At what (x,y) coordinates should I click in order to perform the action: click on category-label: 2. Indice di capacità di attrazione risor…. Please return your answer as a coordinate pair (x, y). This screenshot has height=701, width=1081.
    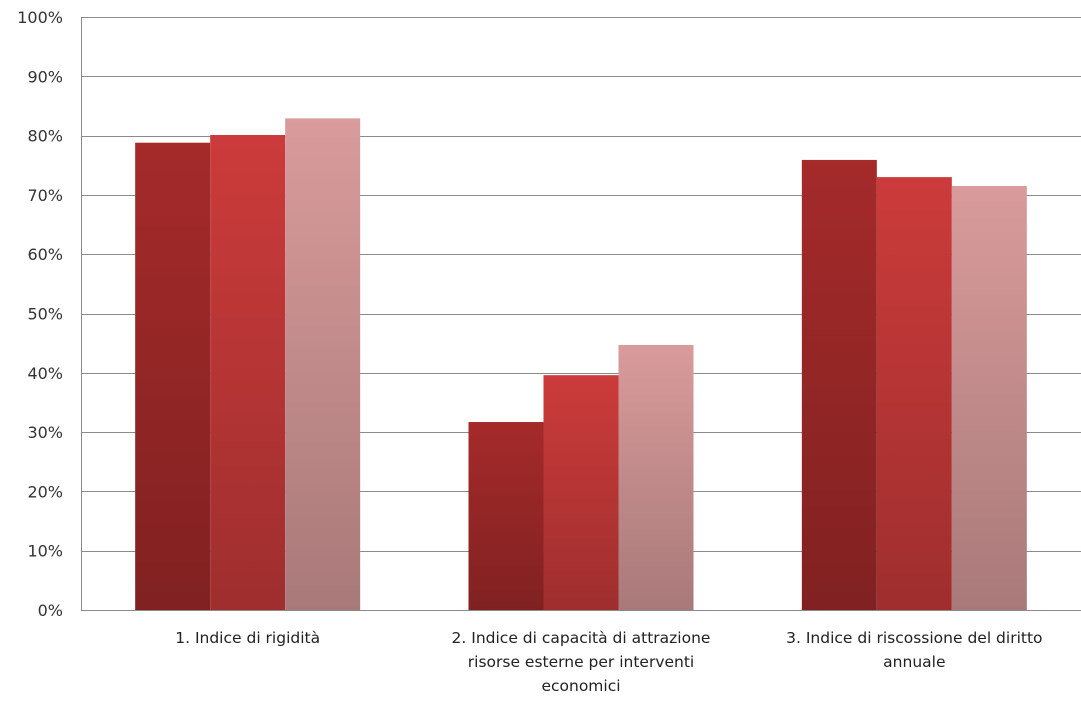
    Looking at the image, I should click on (581, 662).